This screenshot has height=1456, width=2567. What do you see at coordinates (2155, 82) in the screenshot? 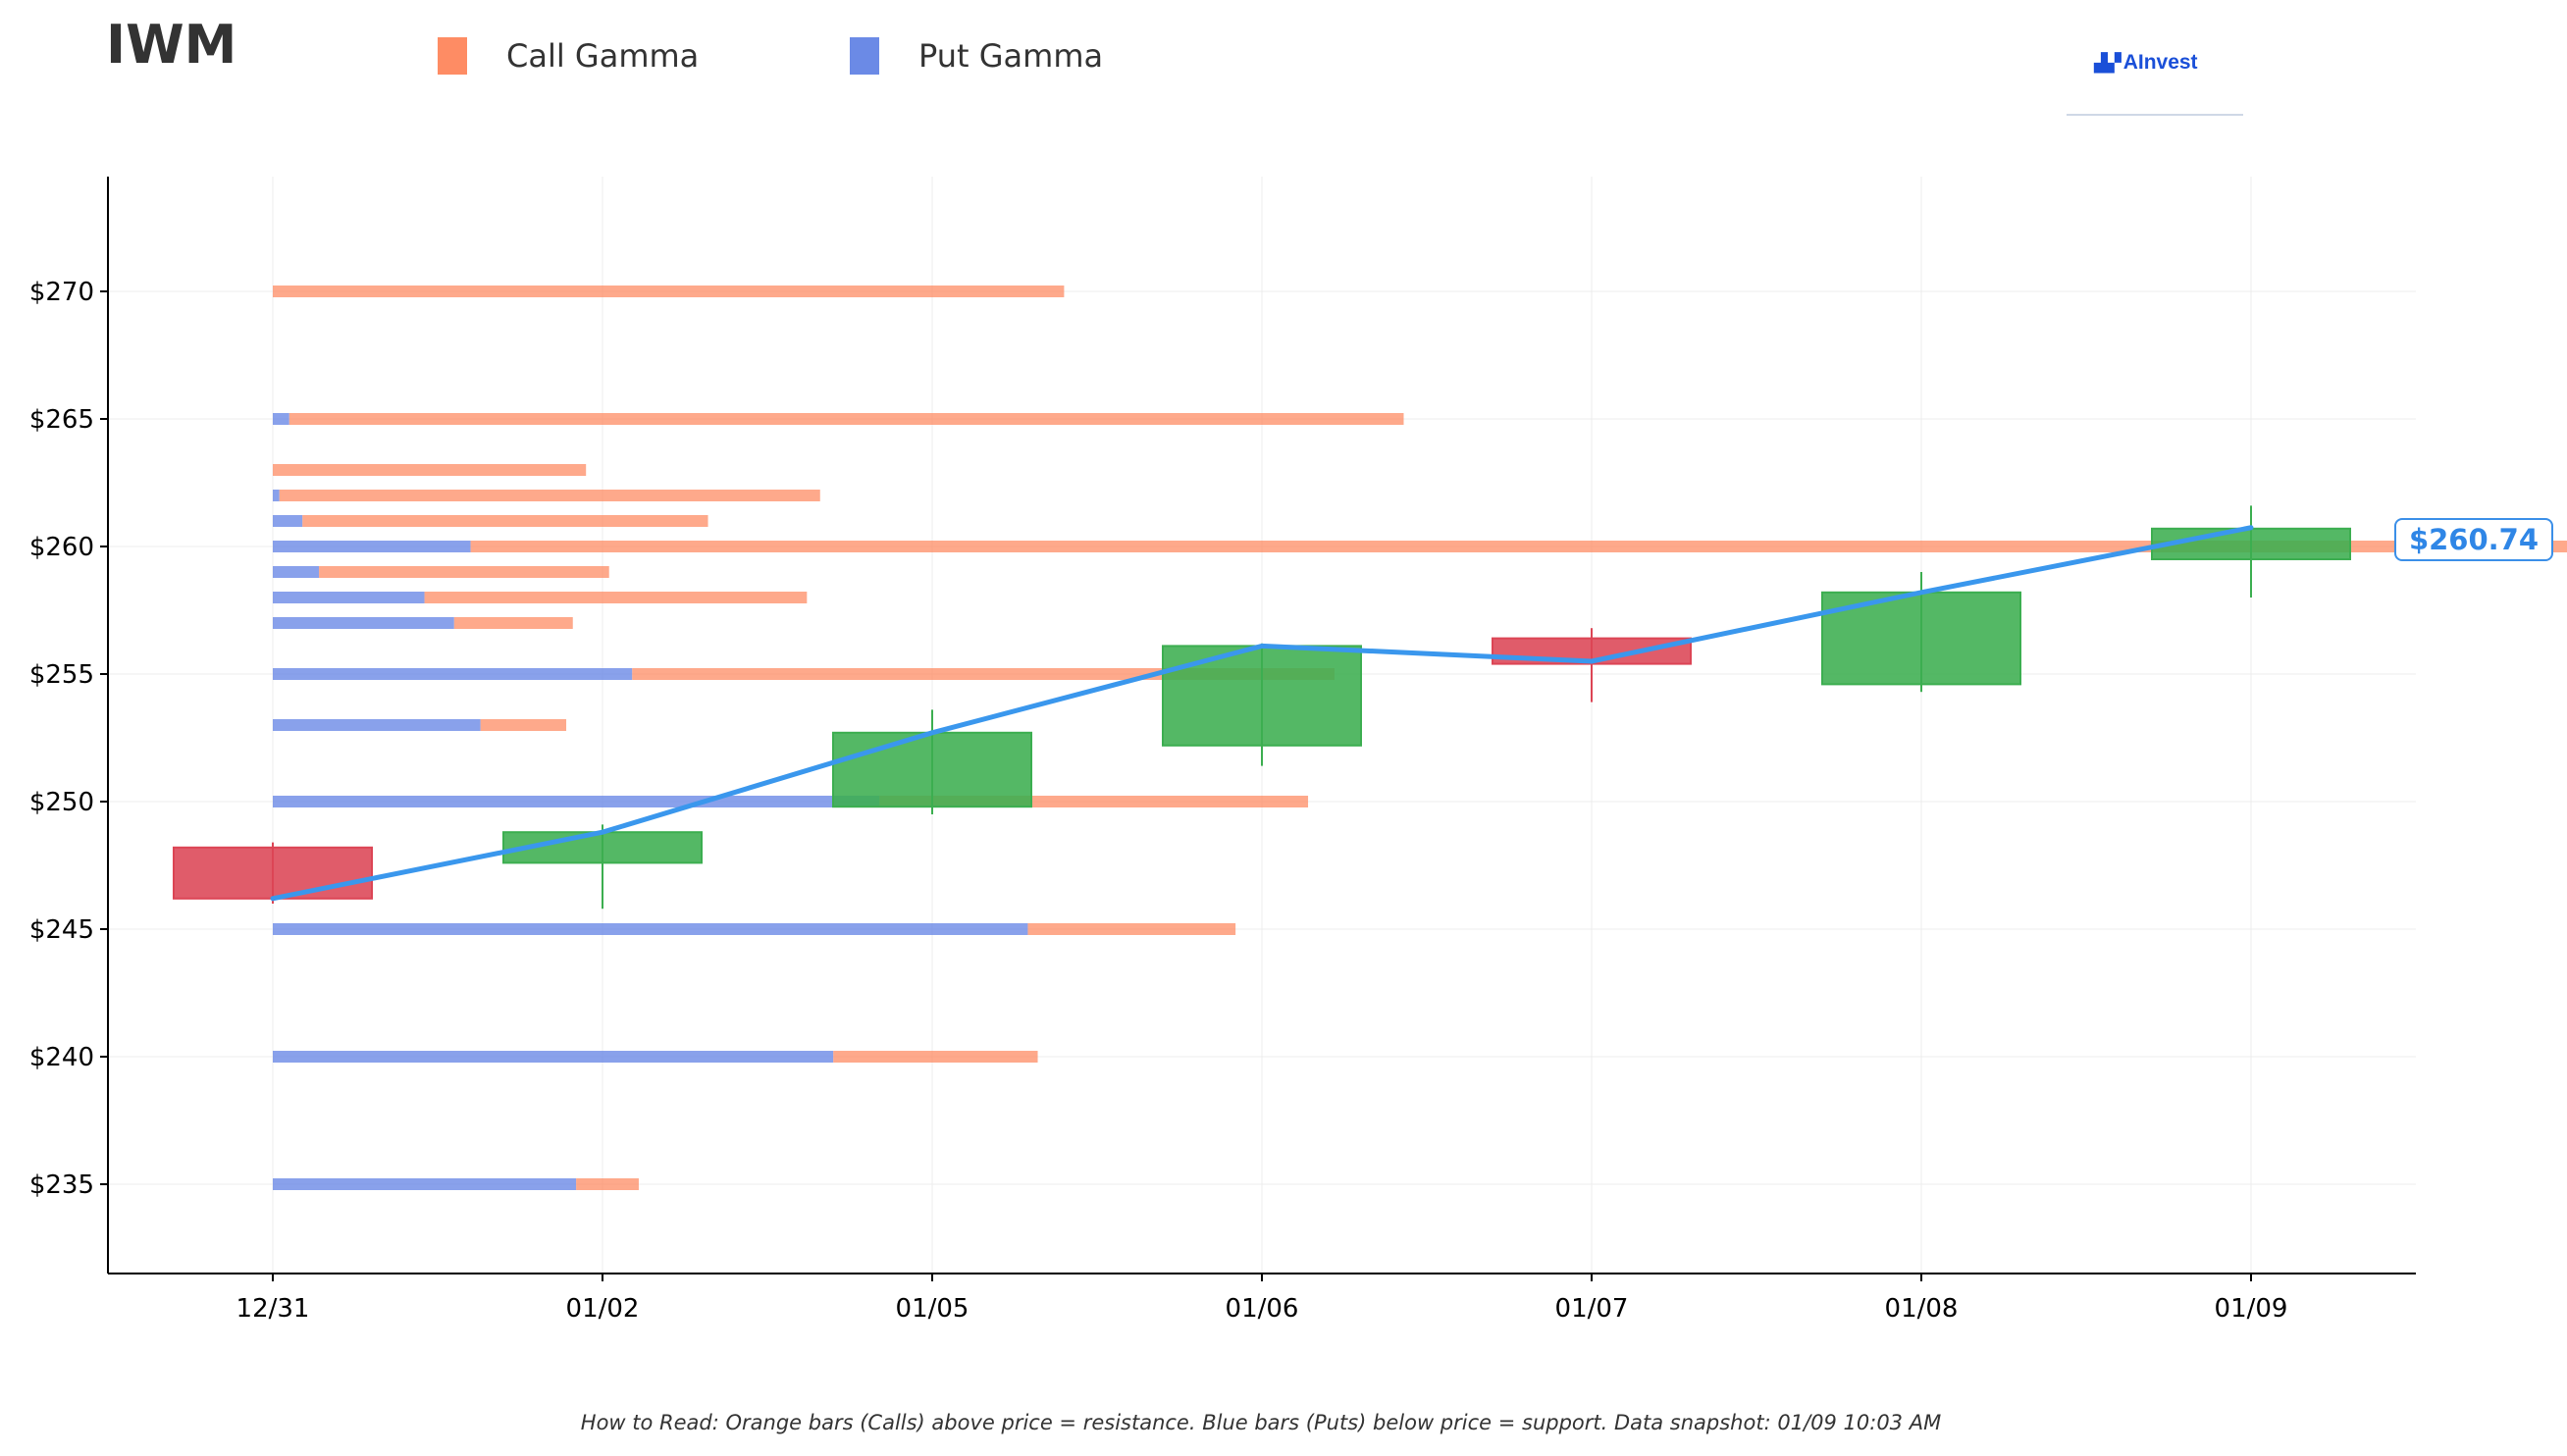
I see `ainvest-logo: ▟▞ AInvest` at bounding box center [2155, 82].